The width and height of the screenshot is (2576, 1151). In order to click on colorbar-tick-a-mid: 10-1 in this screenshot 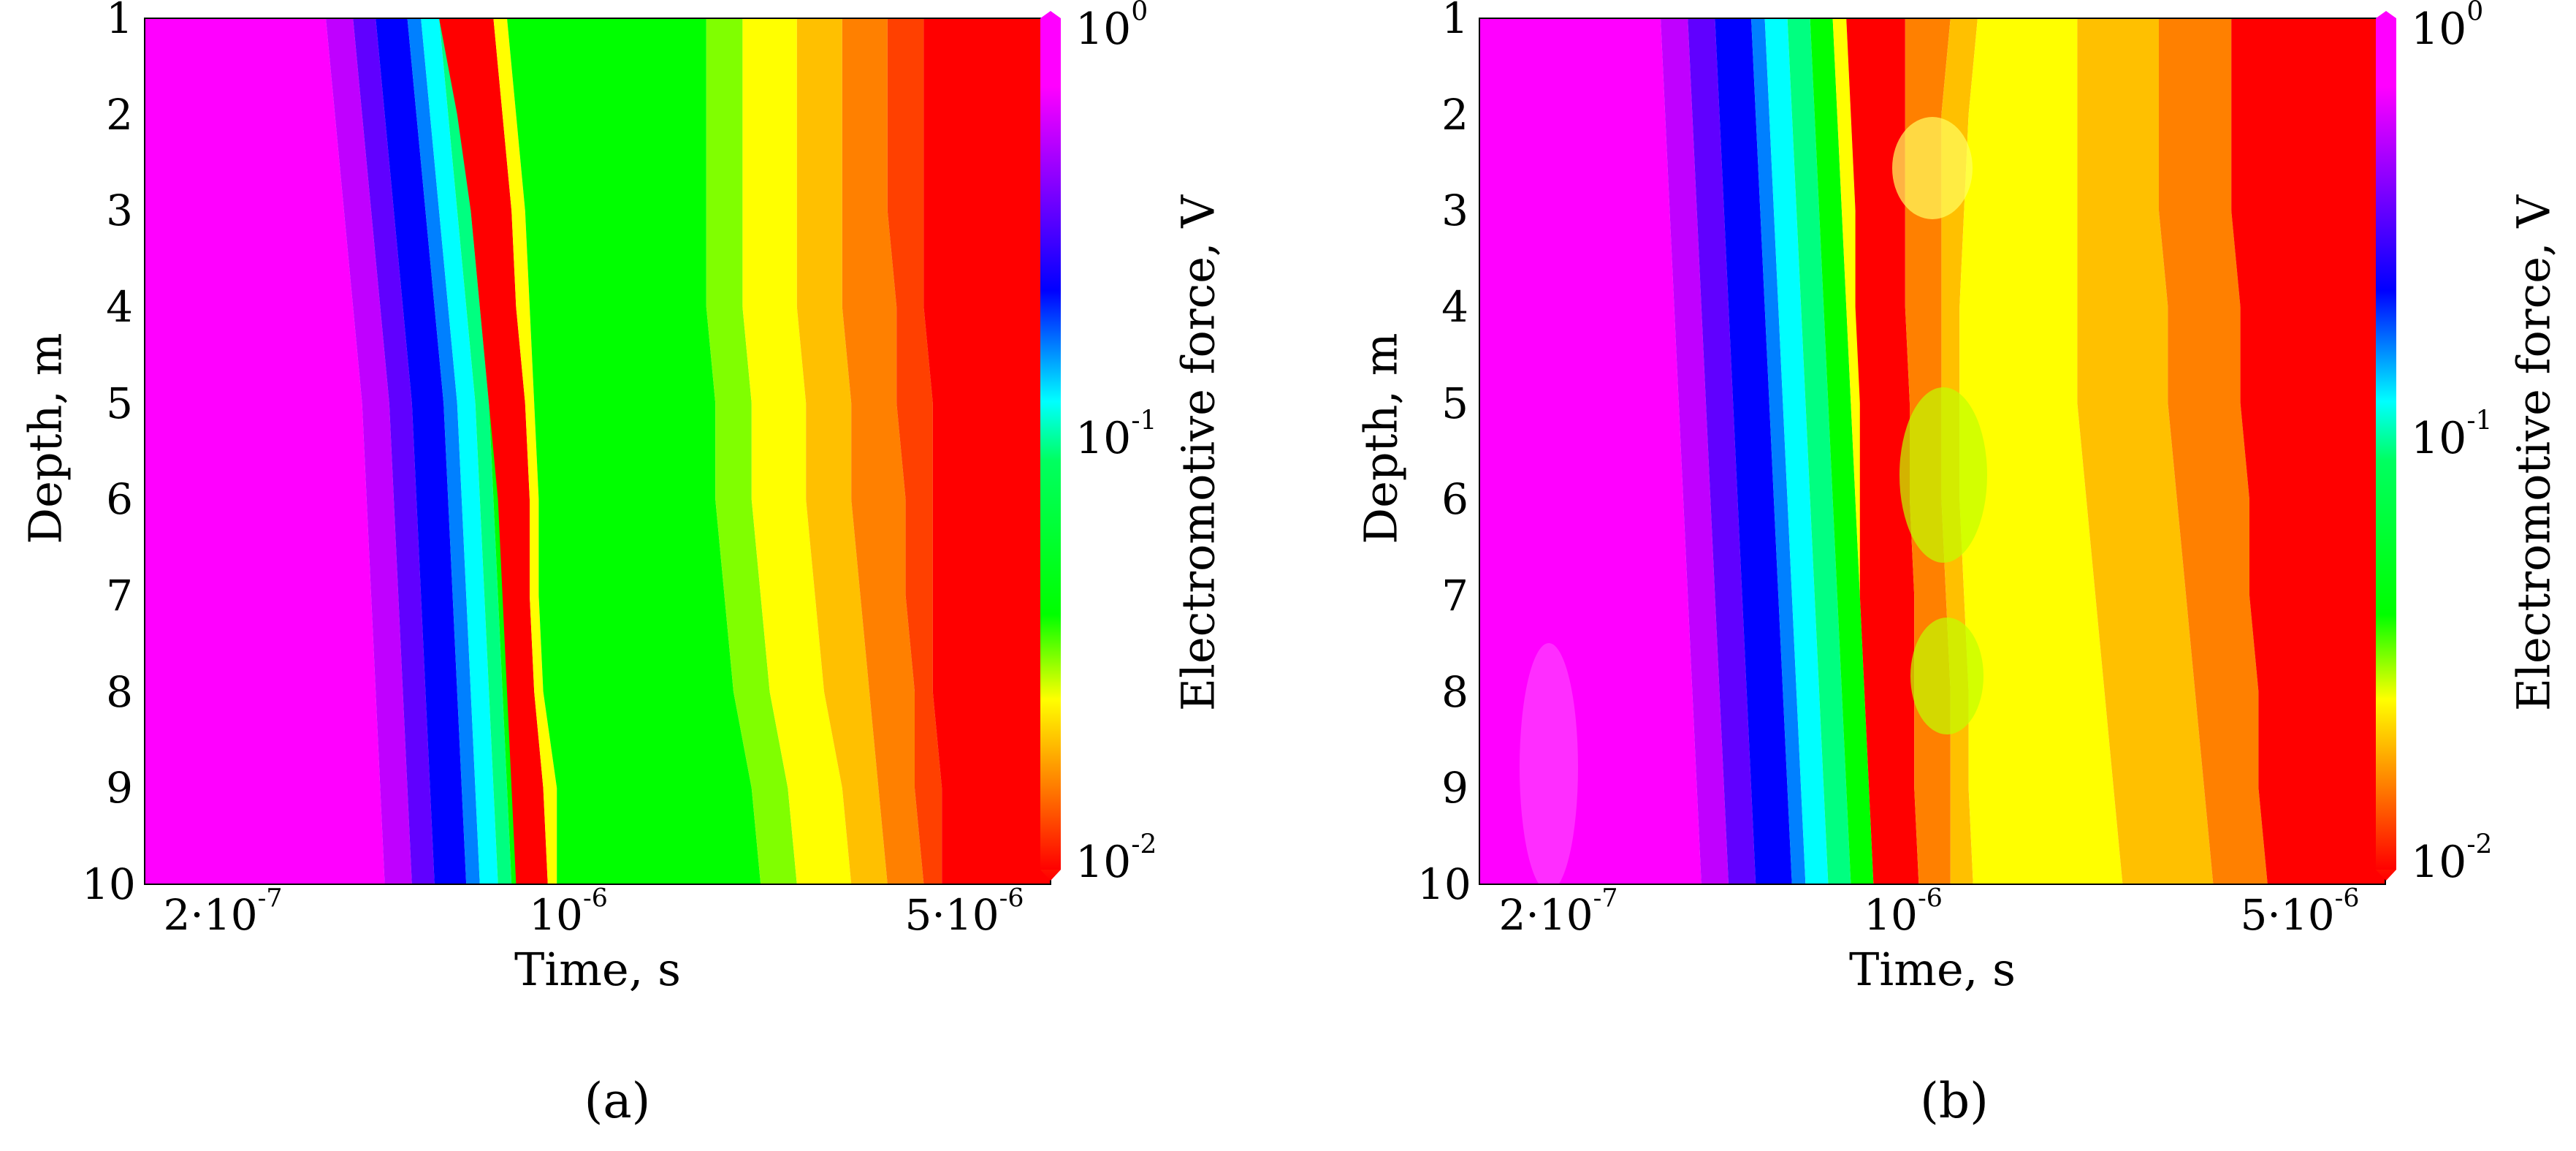, I will do `click(1116, 435)`.